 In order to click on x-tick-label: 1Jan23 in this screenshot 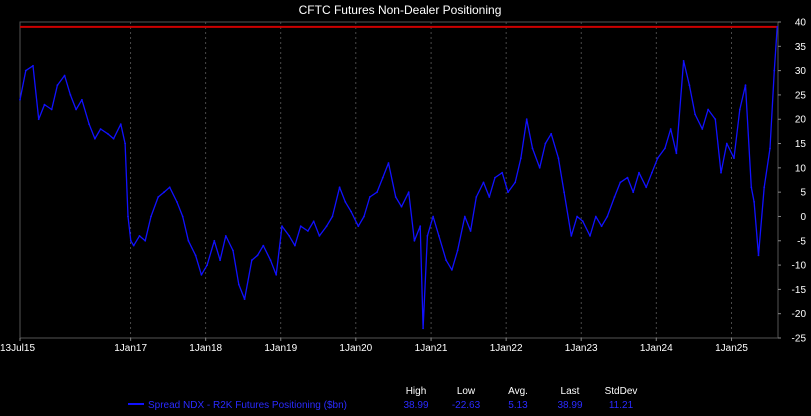, I will do `click(581, 348)`.